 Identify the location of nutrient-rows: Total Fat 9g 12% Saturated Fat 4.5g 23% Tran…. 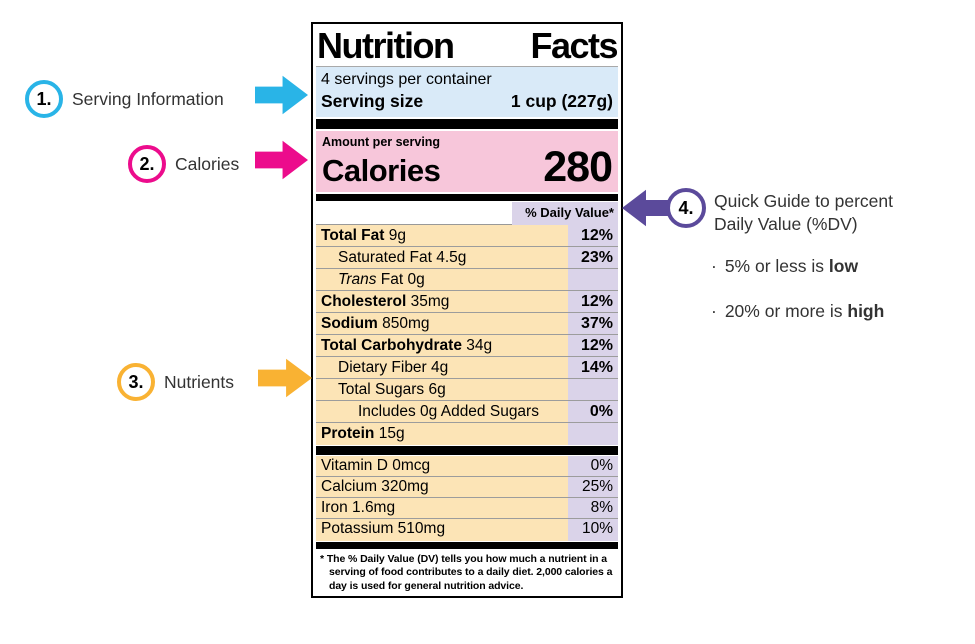
(467, 335).